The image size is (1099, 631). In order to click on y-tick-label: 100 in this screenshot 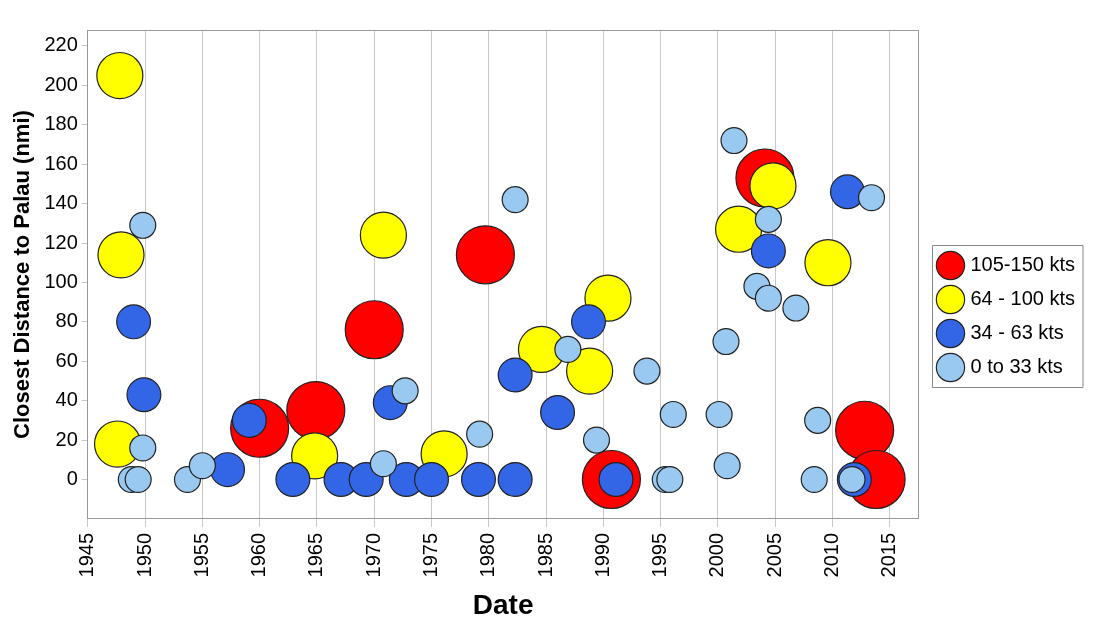, I will do `click(61, 280)`.